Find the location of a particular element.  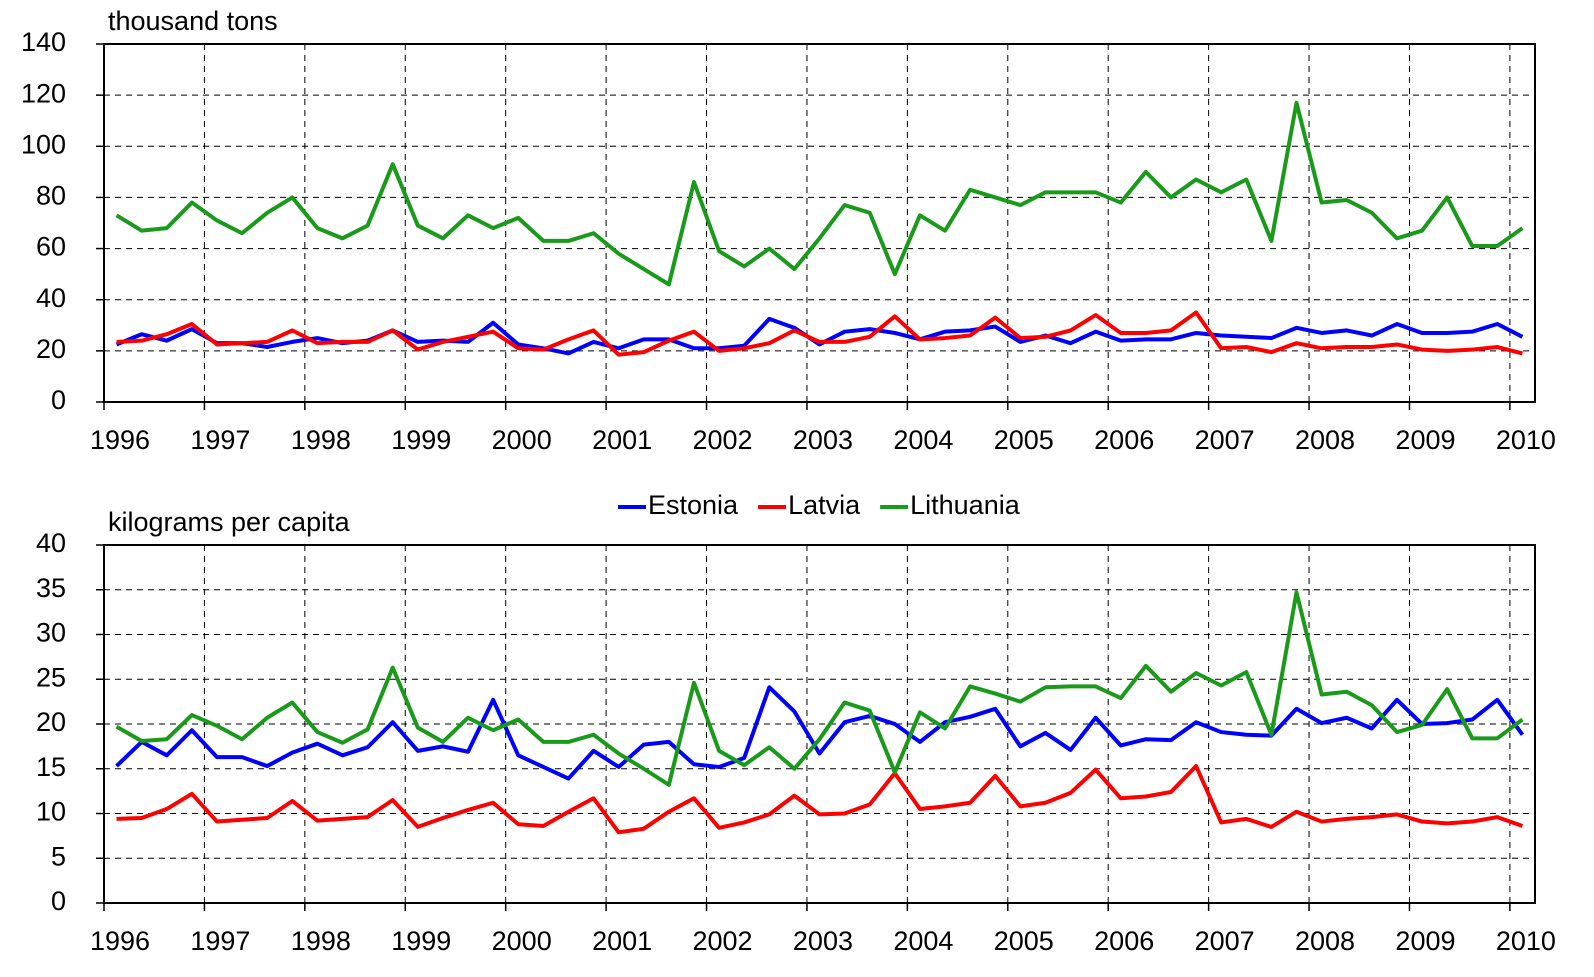

y-tick-label: 25 is located at coordinates (51, 677).